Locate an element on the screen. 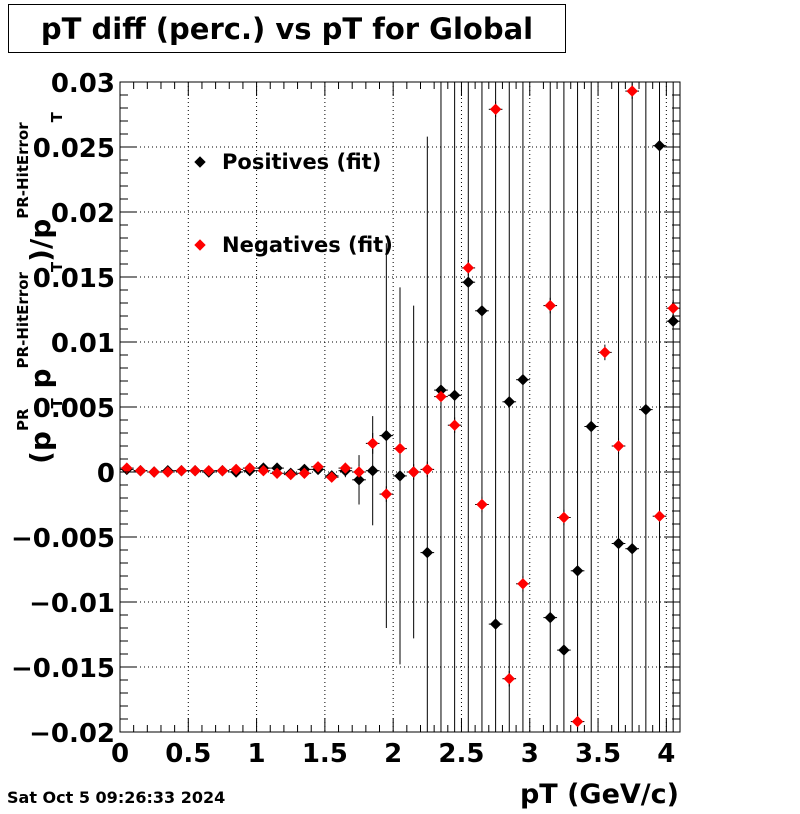 This screenshot has width=800, height=814. x-tick-label: 4 is located at coordinates (666, 754).